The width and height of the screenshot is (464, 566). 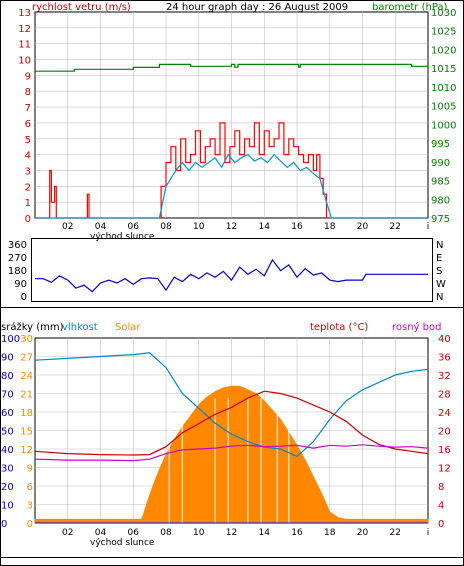 What do you see at coordinates (439, 258) in the screenshot?
I see `compass-label: E` at bounding box center [439, 258].